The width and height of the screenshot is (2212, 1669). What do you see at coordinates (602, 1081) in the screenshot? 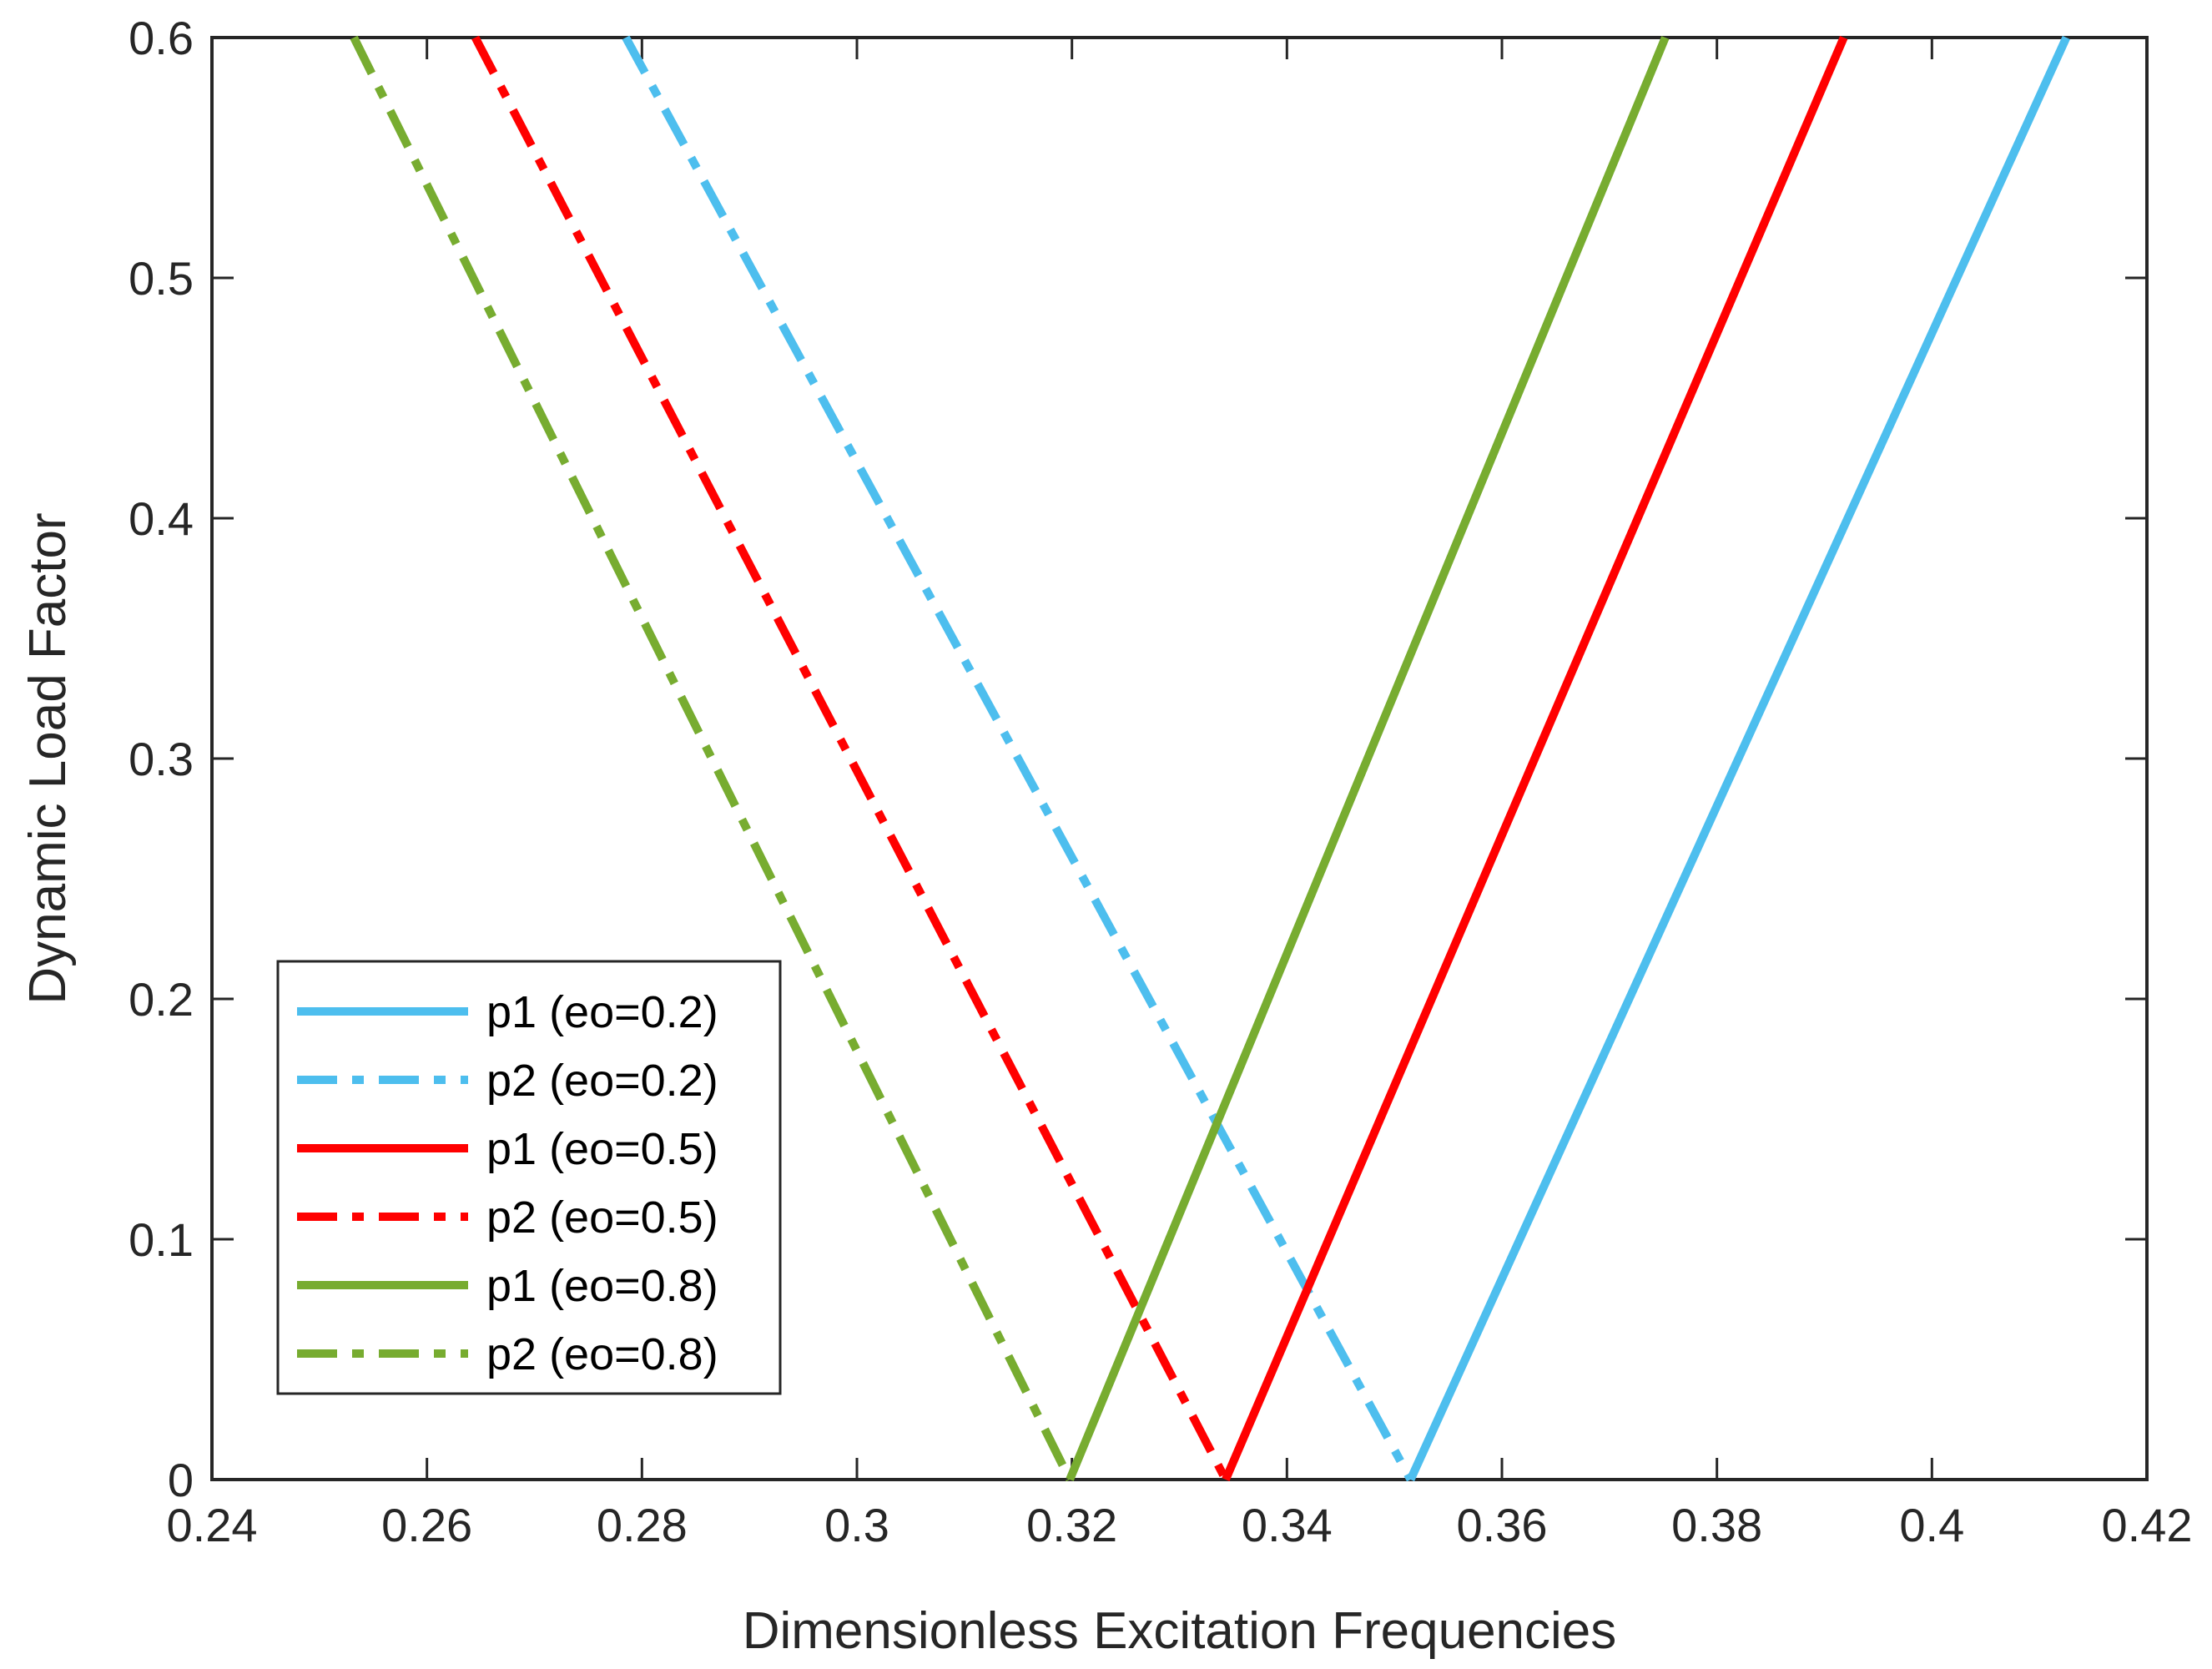
I see `legend-label-2: p2 (eo=0.2)` at bounding box center [602, 1081].